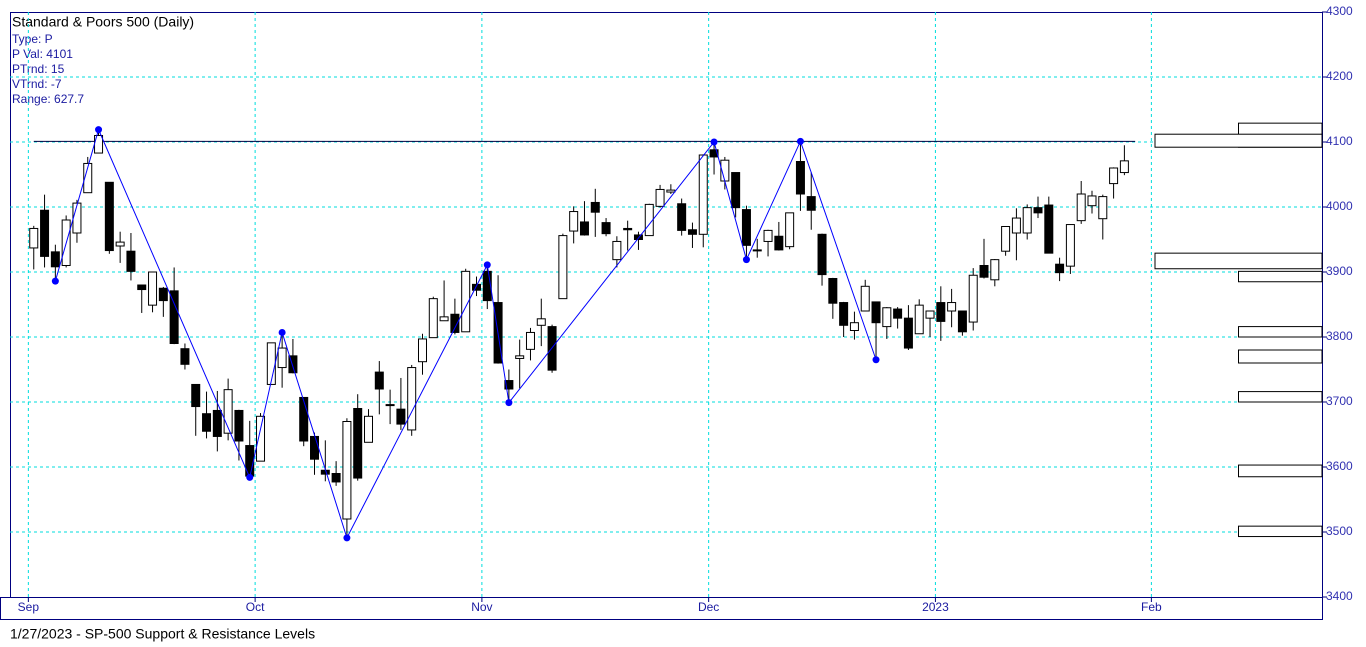  What do you see at coordinates (1339, 76) in the screenshot?
I see `y-tick-label: 4200` at bounding box center [1339, 76].